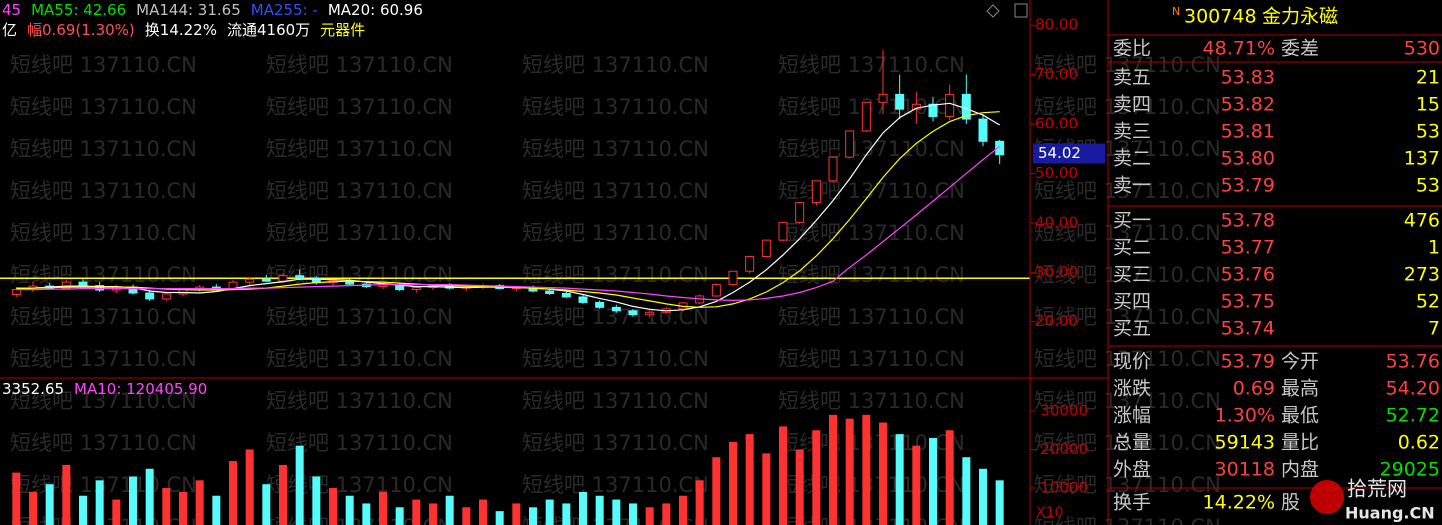 Image resolution: width=1442 pixels, height=525 pixels. Describe the element at coordinates (1176, 11) in the screenshot. I see `flag: N` at that location.